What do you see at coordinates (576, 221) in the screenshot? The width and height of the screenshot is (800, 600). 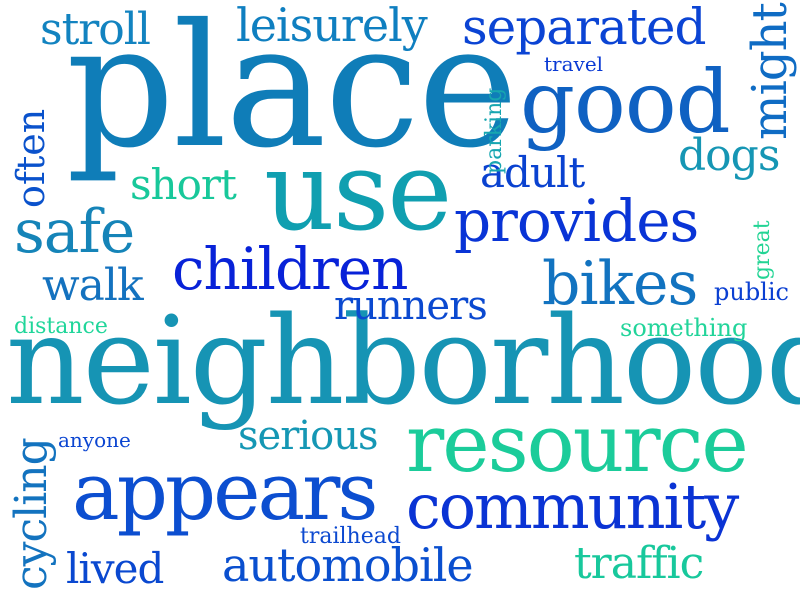 I see `word-provides: provides` at bounding box center [576, 221].